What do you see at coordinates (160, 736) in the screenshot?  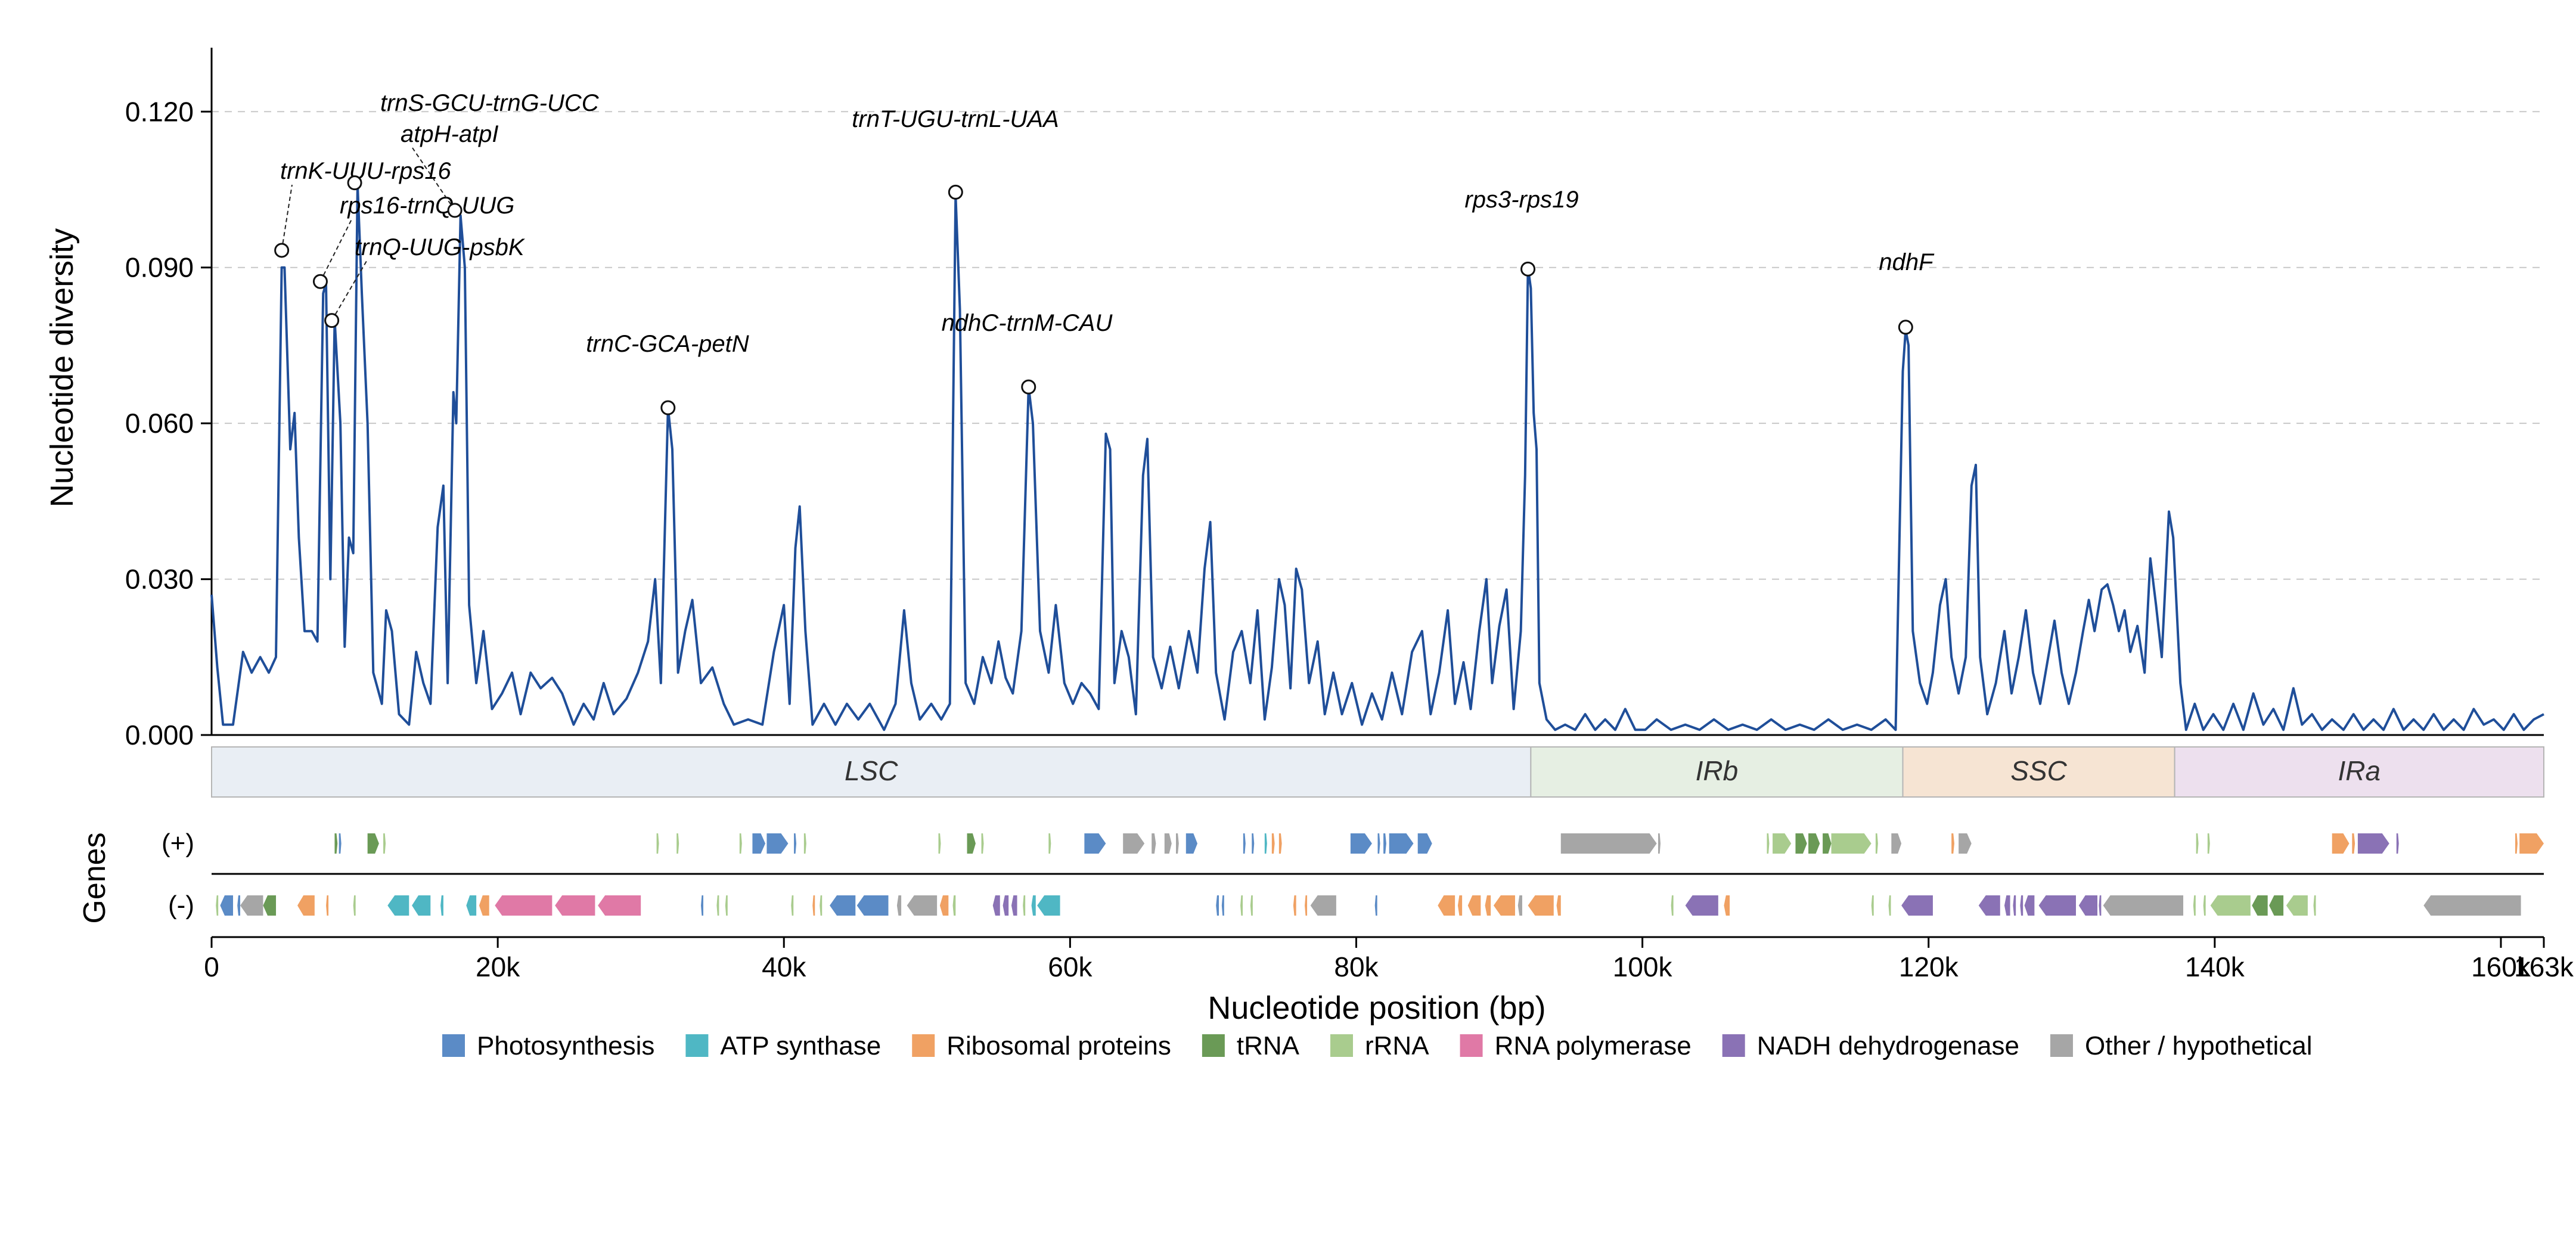 I see `y-tick-label: 0.000` at bounding box center [160, 736].